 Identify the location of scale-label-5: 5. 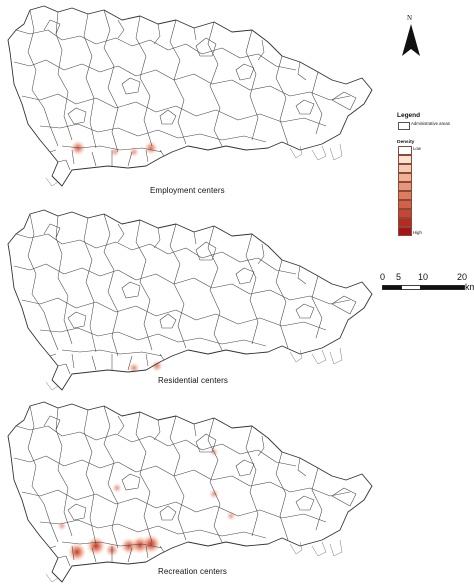
(399, 277).